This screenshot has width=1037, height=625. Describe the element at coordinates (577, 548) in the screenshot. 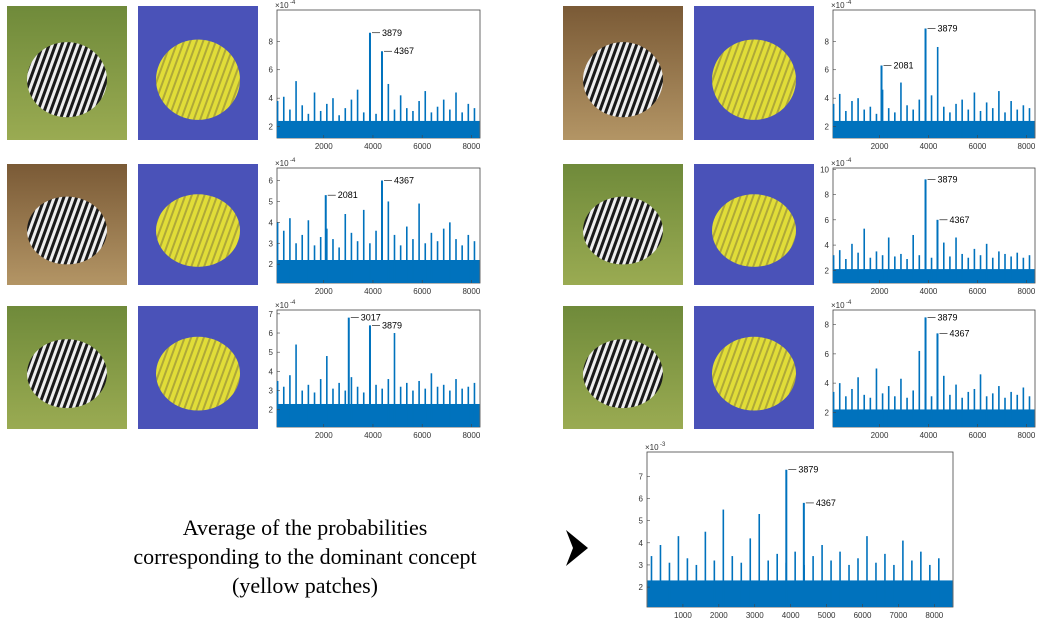

I see `arrow` at that location.